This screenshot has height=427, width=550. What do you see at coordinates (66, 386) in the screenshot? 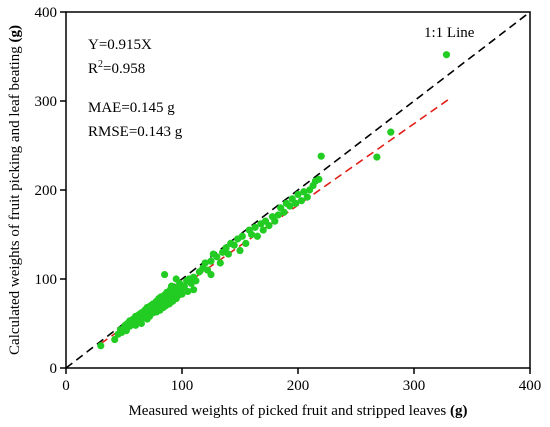
I see `x-tick-label: 0` at bounding box center [66, 386].